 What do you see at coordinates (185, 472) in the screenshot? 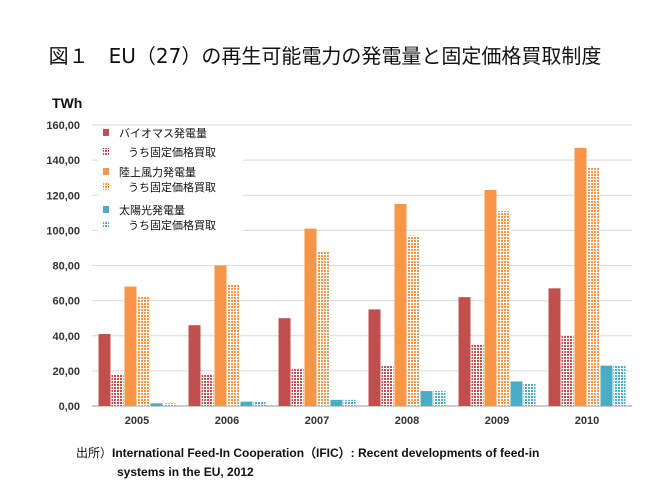
I see `source-line-2: systems in the EU, 2012` at bounding box center [185, 472].